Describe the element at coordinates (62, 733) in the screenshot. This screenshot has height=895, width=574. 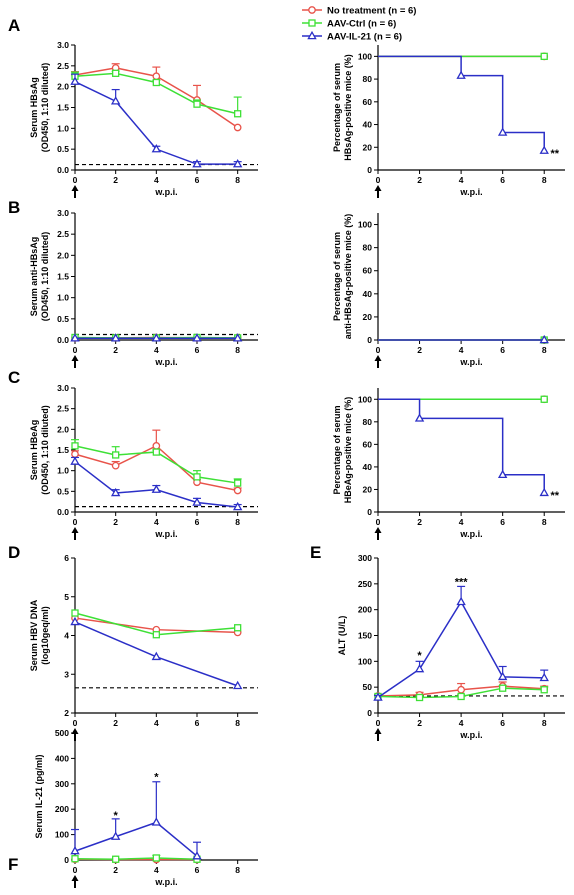
I see `y-tick-label: 500` at that location.